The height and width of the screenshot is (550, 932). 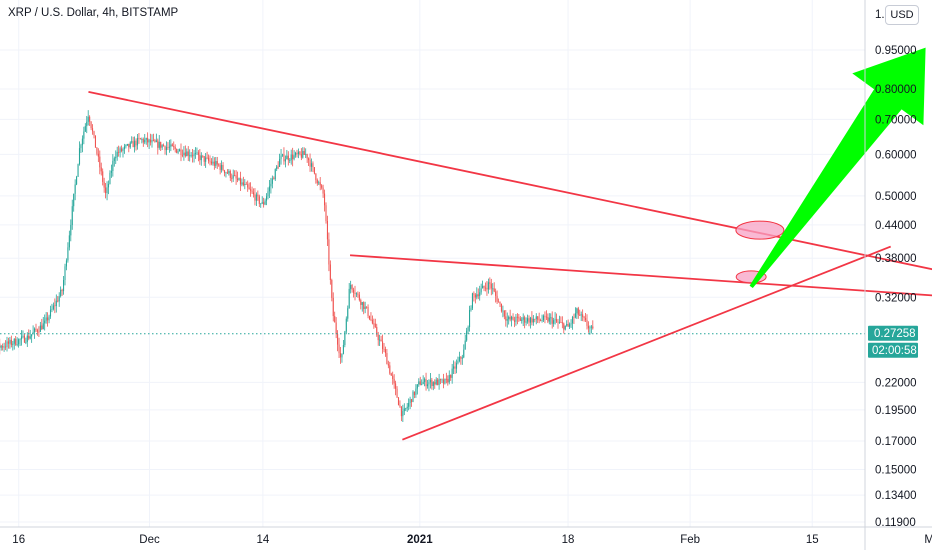 What do you see at coordinates (18, 540) in the screenshot?
I see `time-tick-label: 16` at bounding box center [18, 540].